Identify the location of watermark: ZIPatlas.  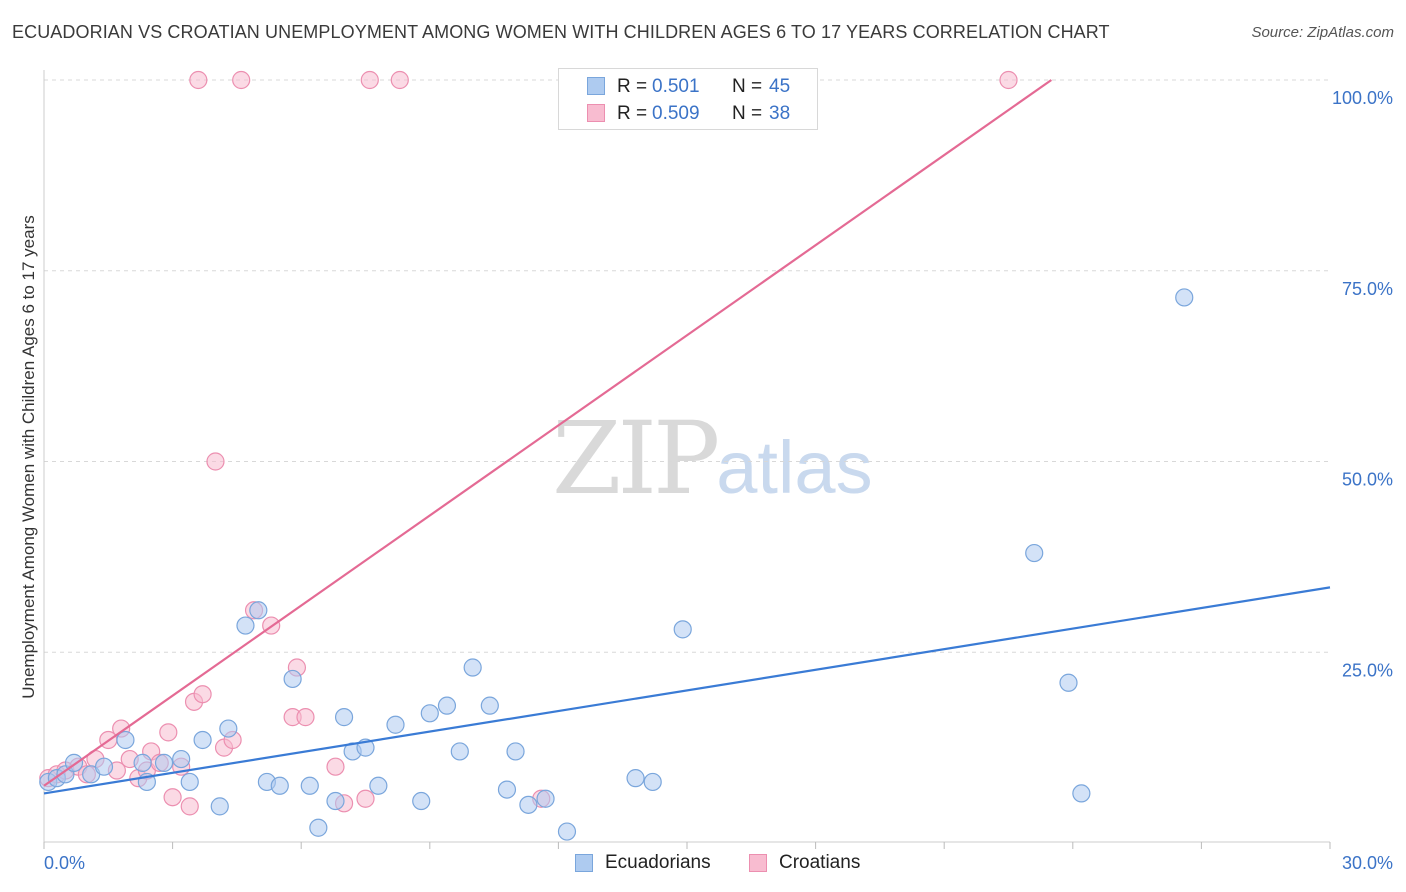
(712, 458).